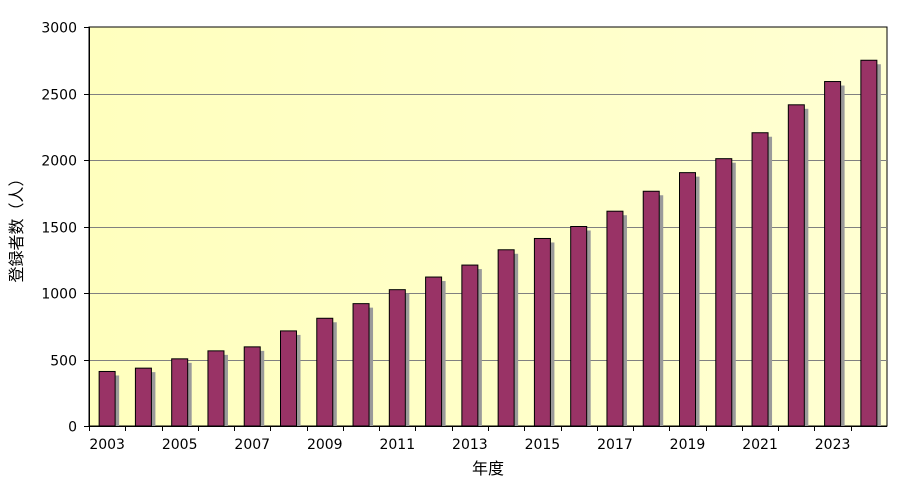 The image size is (912, 482). I want to click on y-tick-label: 1500, so click(59, 229).